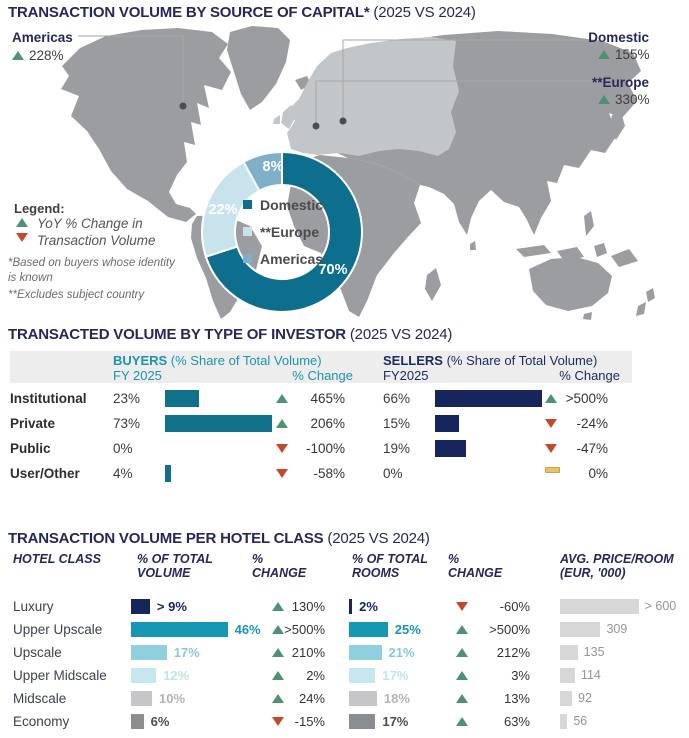  I want to click on volume-cell: 17%, so click(165, 652).